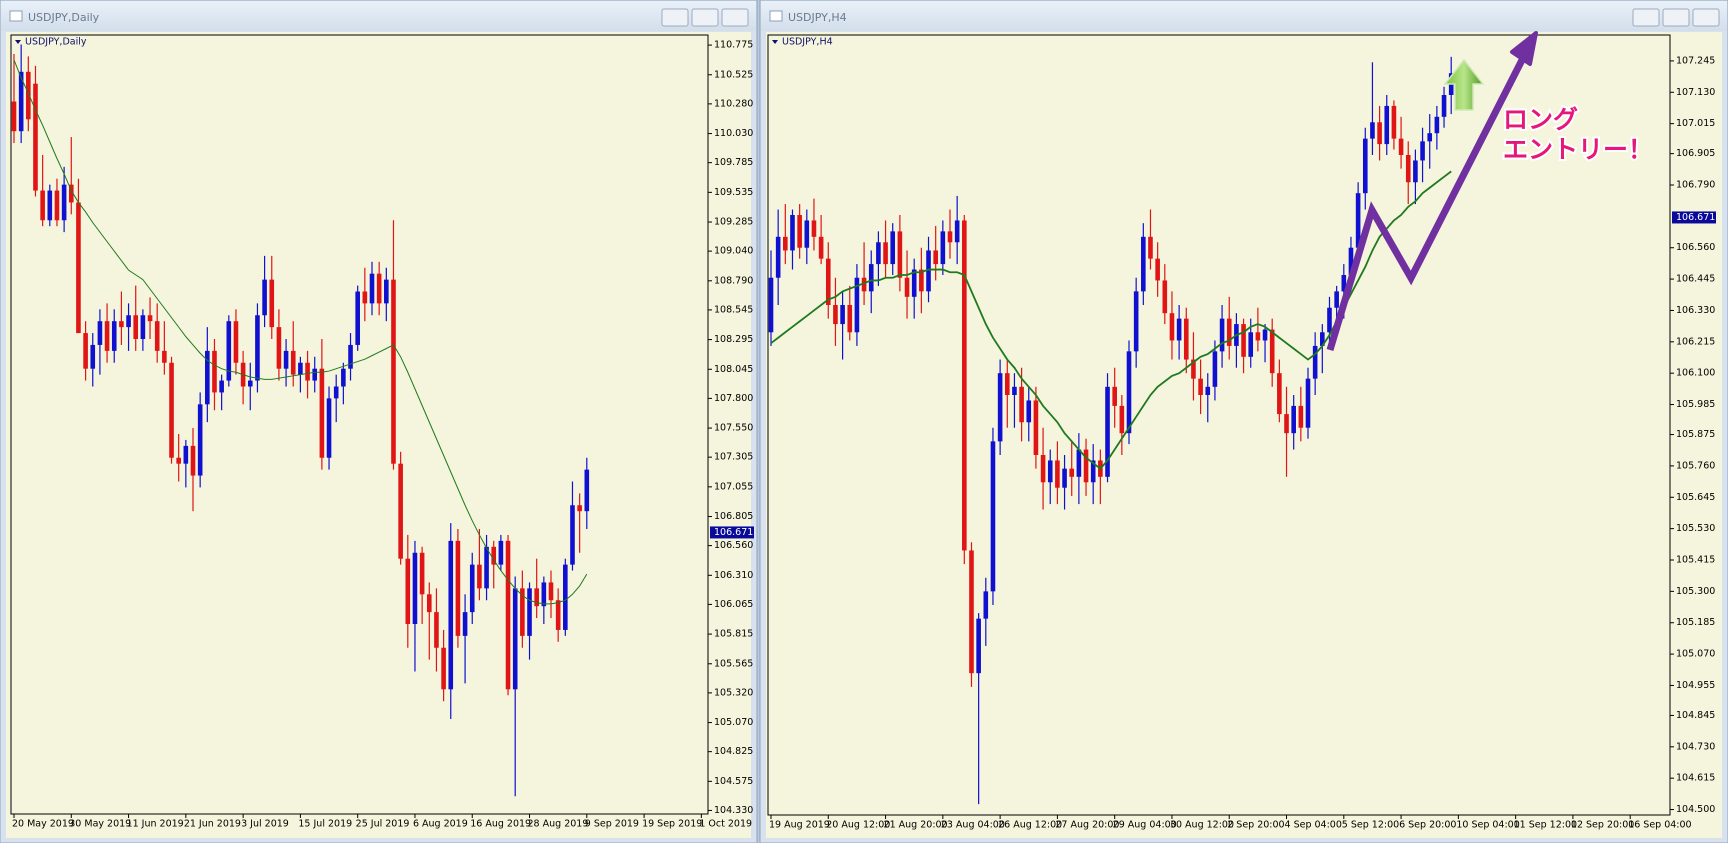 This screenshot has height=843, width=1728. What do you see at coordinates (1540, 119) in the screenshot?
I see `annotation: ロング` at bounding box center [1540, 119].